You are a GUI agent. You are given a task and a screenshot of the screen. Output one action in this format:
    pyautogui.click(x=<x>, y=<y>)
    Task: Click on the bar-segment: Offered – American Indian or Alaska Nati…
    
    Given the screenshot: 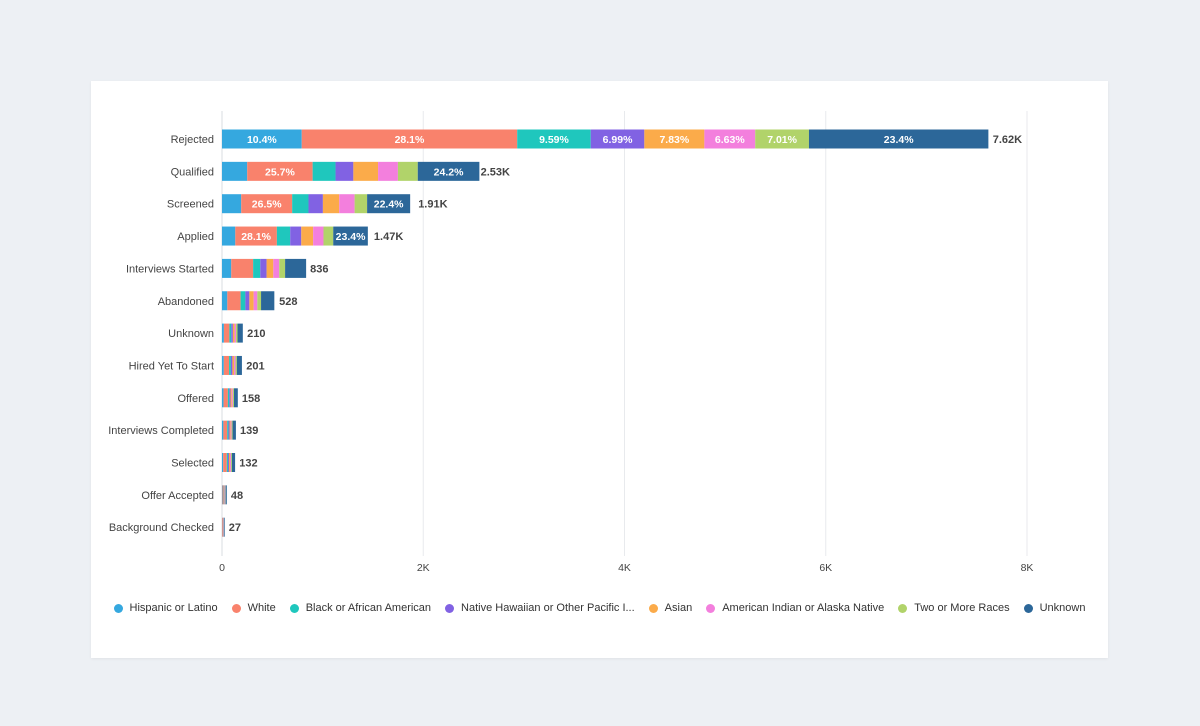 What is the action you would take?
    pyautogui.click(x=232, y=398)
    